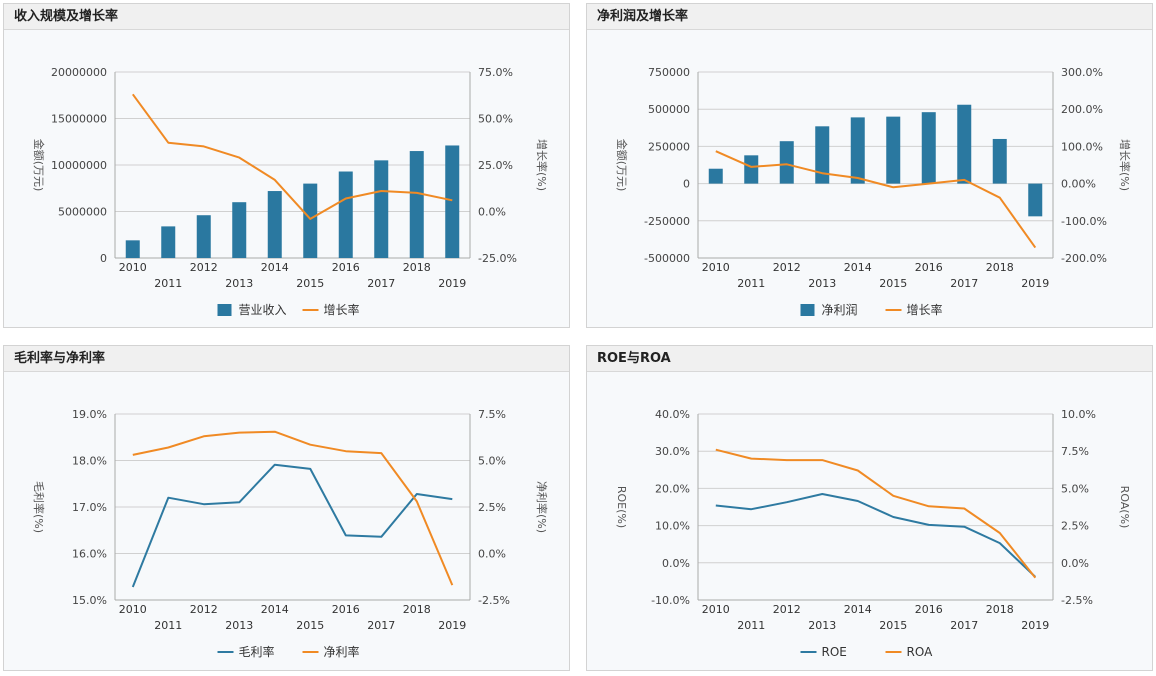 This screenshot has width=1156, height=676. I want to click on y-left-tick-label: 15000000, so click(79, 119).